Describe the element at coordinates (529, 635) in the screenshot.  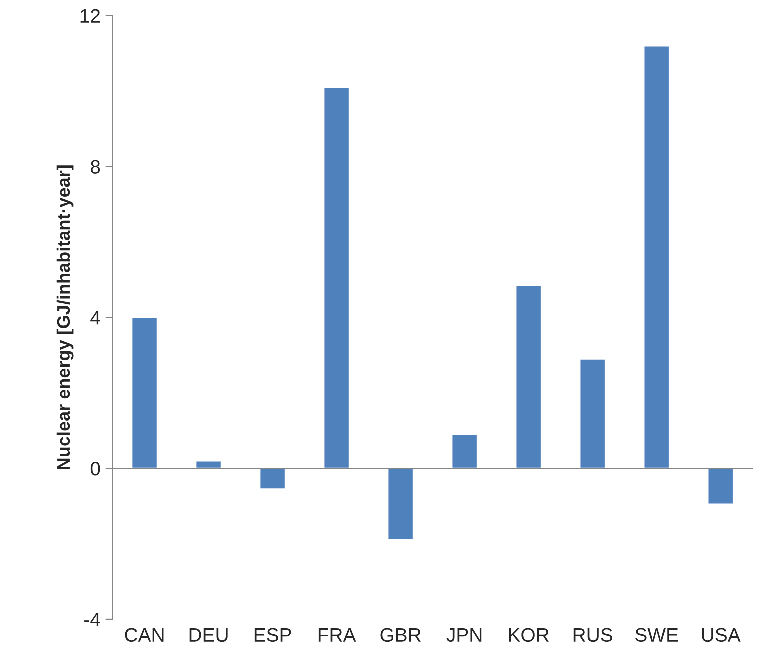
I see `x-tick-label: KOR` at that location.